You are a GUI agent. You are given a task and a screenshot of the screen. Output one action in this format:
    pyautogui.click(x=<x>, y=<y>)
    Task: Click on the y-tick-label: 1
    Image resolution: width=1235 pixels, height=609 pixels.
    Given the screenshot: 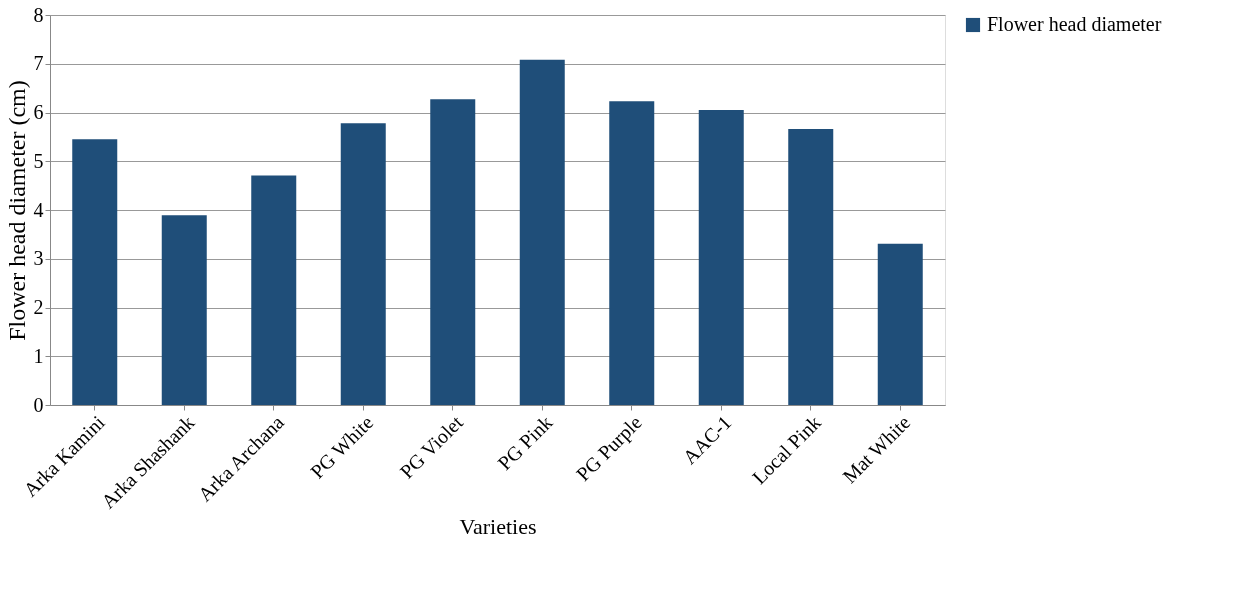 What is the action you would take?
    pyautogui.click(x=38, y=355)
    